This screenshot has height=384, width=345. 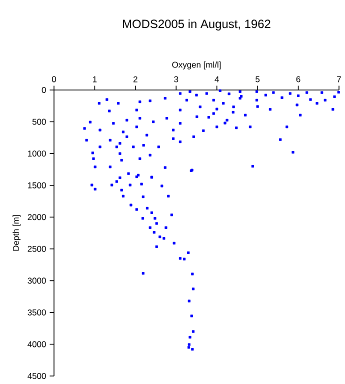 I want to click on y-tick-label: 4000, so click(x=37, y=344).